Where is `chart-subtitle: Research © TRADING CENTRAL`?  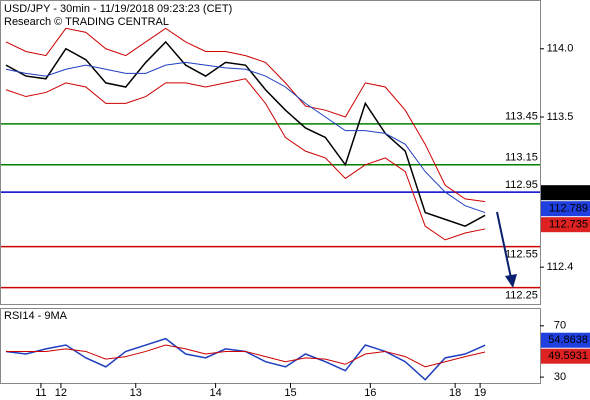 chart-subtitle: Research © TRADING CENTRAL is located at coordinates (86, 22).